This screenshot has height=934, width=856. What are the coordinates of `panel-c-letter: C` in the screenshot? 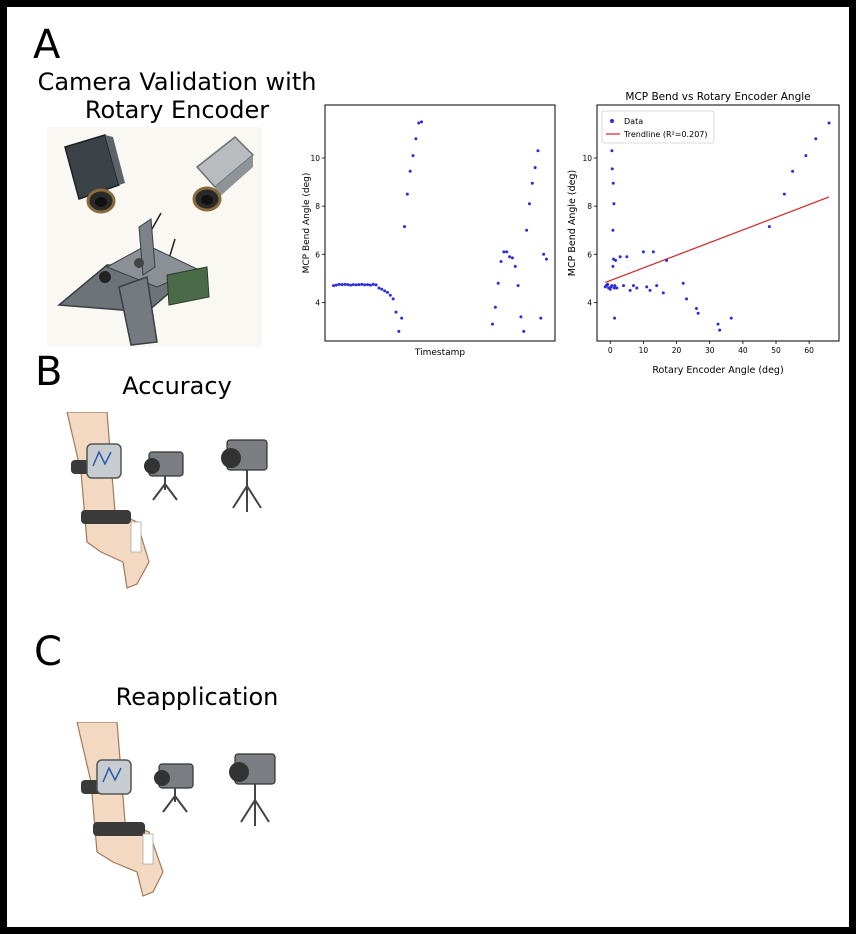 It's located at (48, 652).